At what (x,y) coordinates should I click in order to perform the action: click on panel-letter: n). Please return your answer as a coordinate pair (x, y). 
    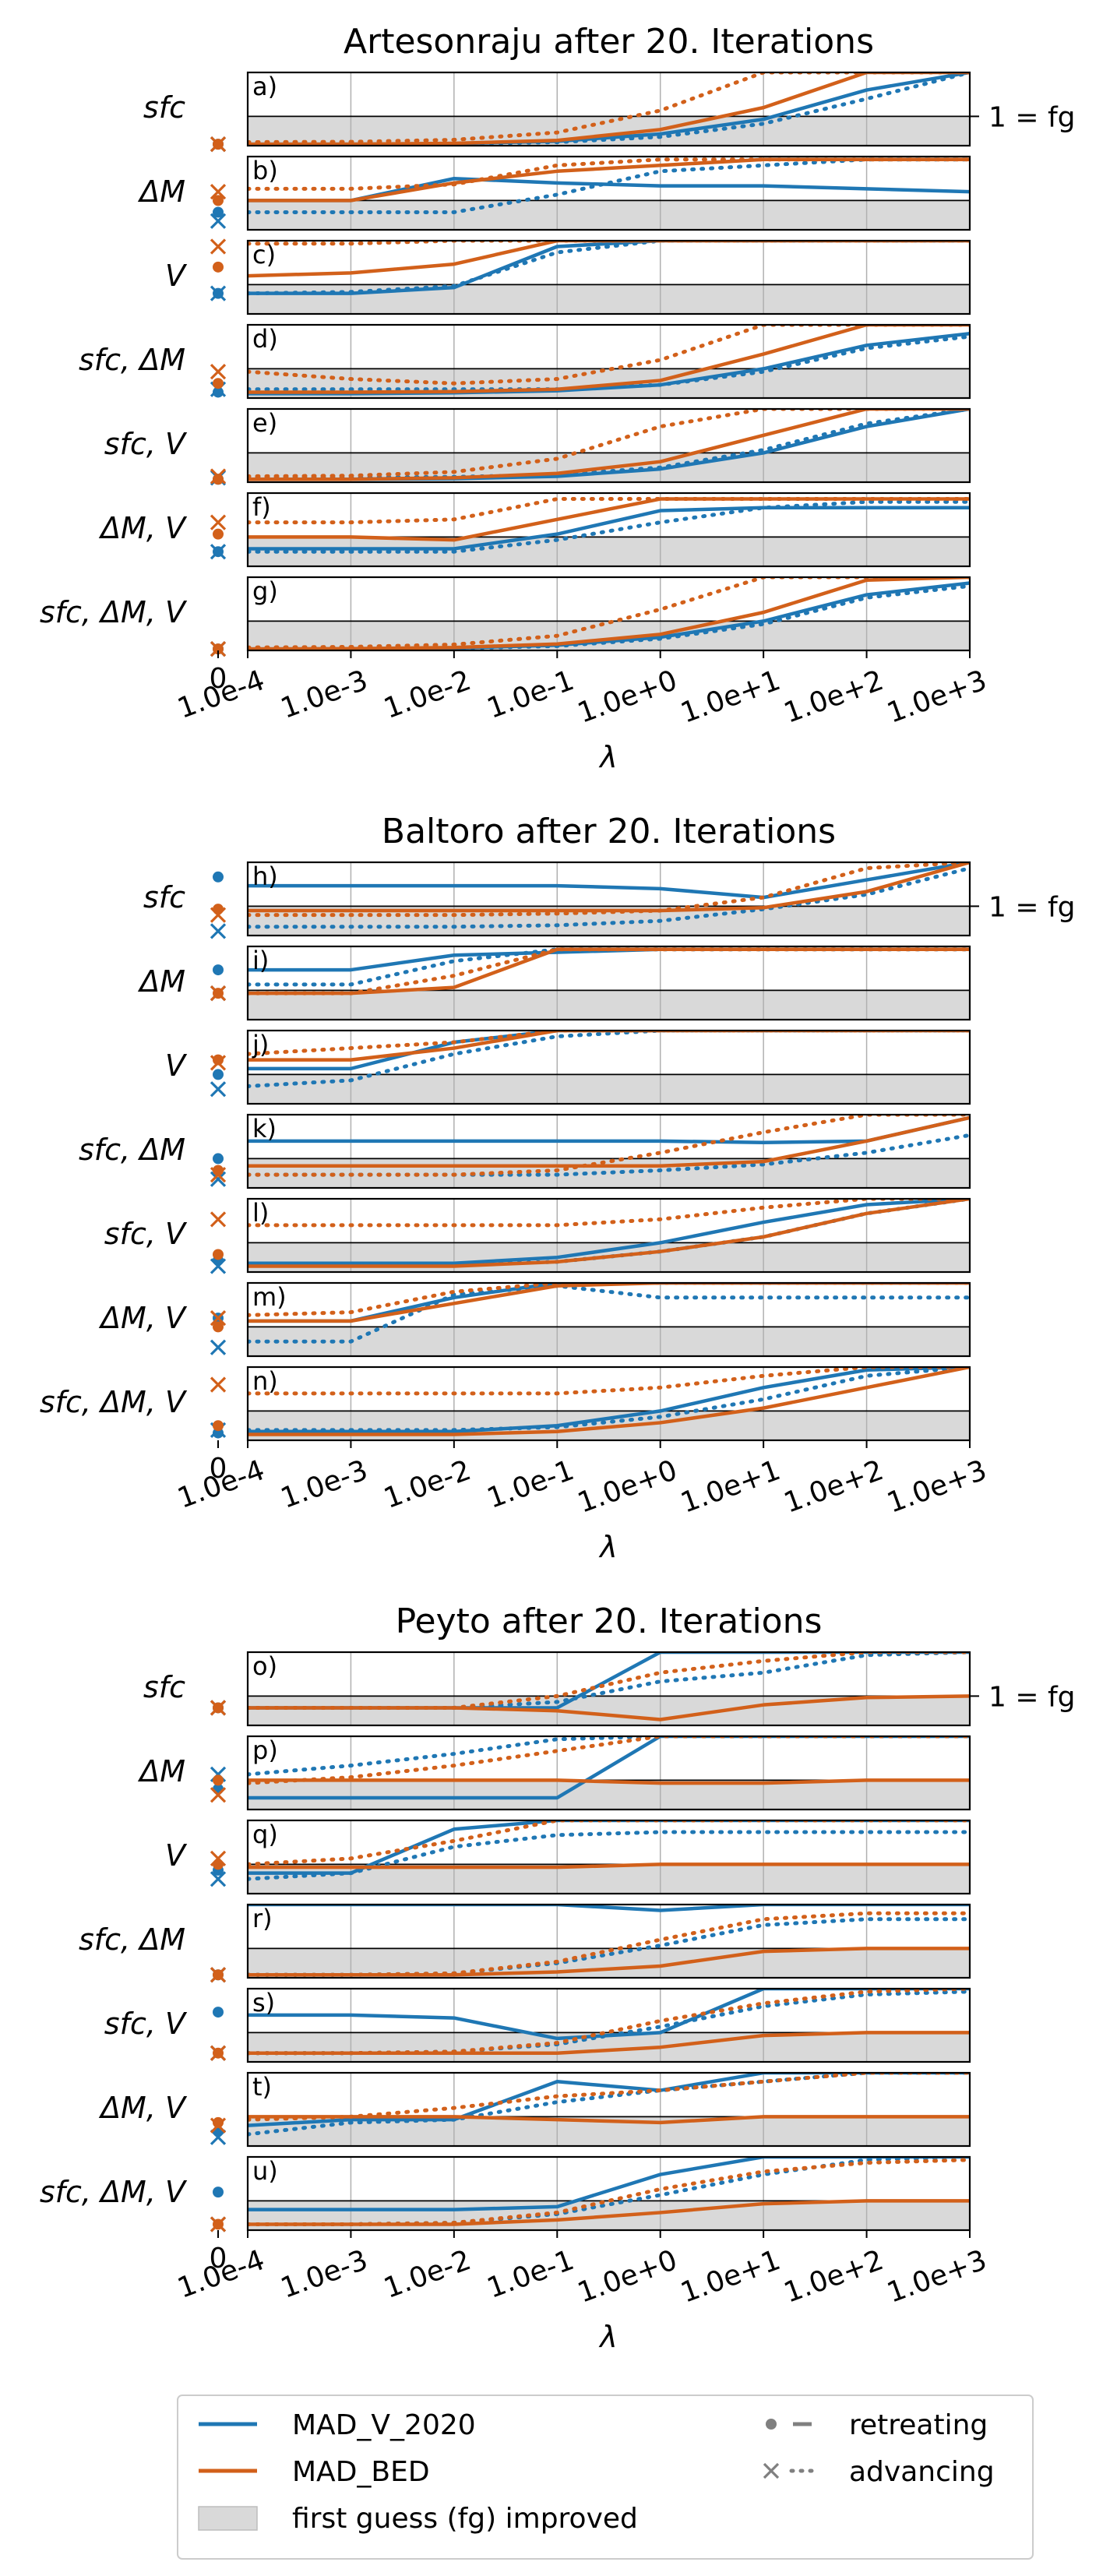
    Looking at the image, I should click on (265, 1381).